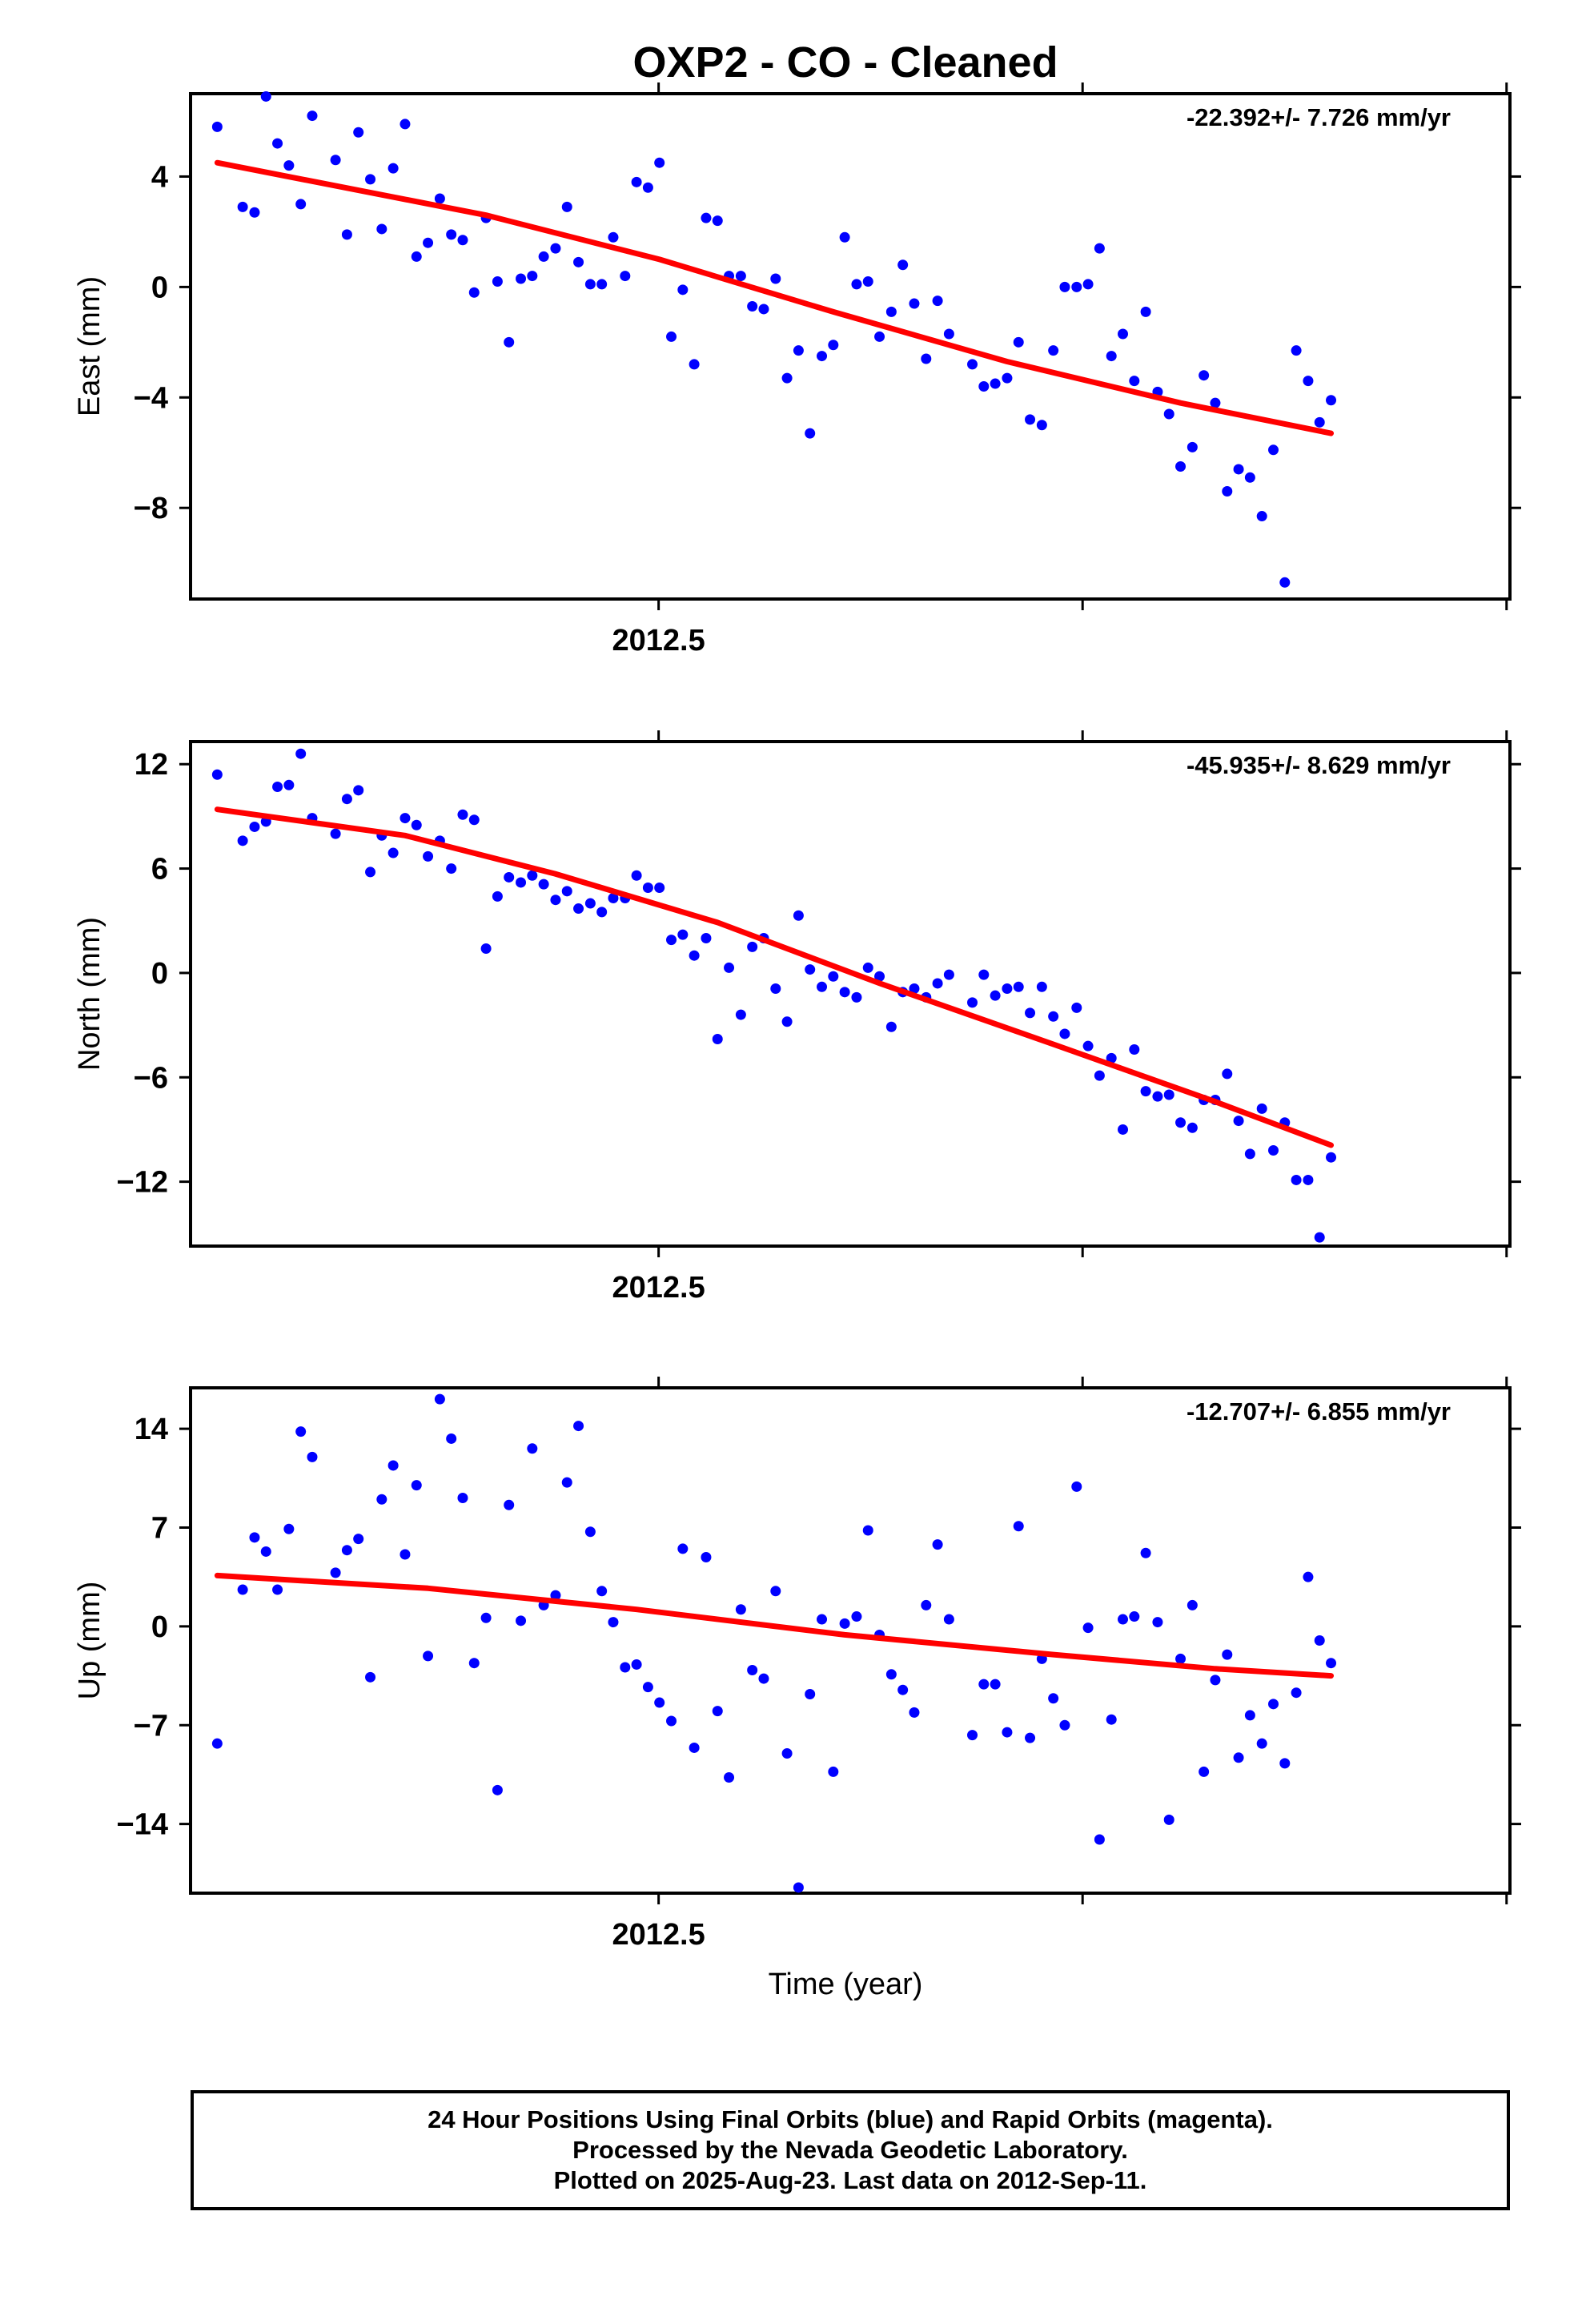 The width and height of the screenshot is (1582, 2324). I want to click on rate-label: -12.707+/- 6.855 mm/yr, so click(1318, 1411).